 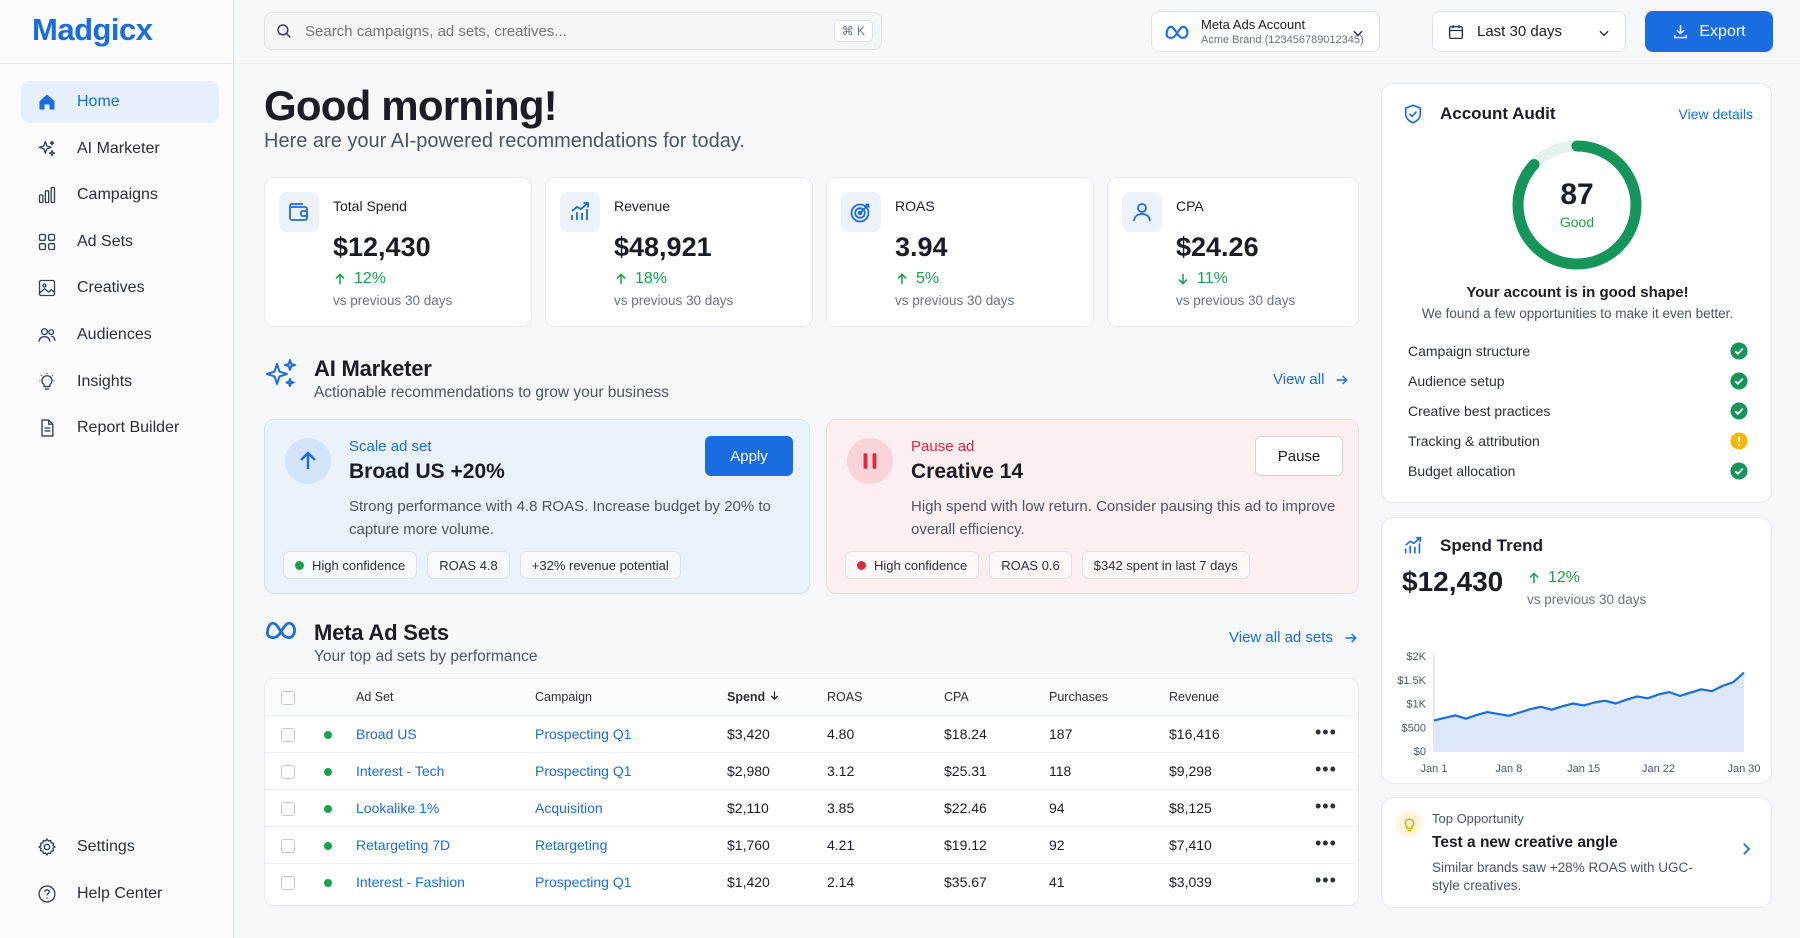 I want to click on ad-set-name-link: Retargeting 7D, so click(x=403, y=845).